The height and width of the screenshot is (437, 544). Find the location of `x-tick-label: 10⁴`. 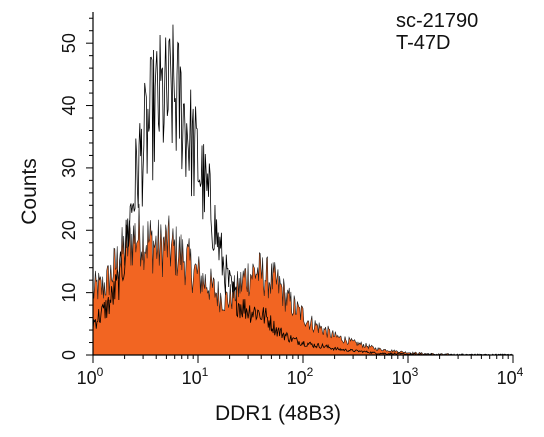

x-tick-label: 10⁴ is located at coordinates (510, 376).